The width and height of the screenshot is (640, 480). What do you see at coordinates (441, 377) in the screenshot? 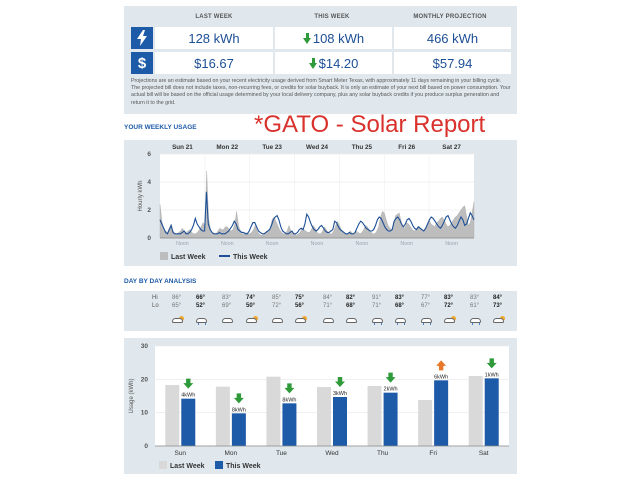
I see `change-label: 6kWh` at bounding box center [441, 377].